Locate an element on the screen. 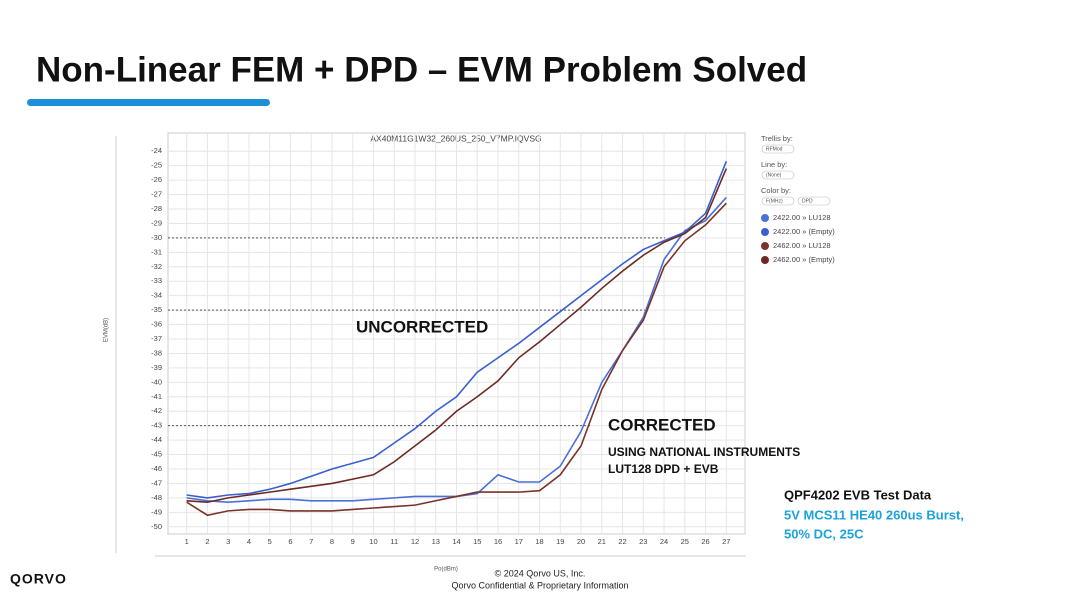 The image size is (1080, 613). control-value: (None) is located at coordinates (774, 175).